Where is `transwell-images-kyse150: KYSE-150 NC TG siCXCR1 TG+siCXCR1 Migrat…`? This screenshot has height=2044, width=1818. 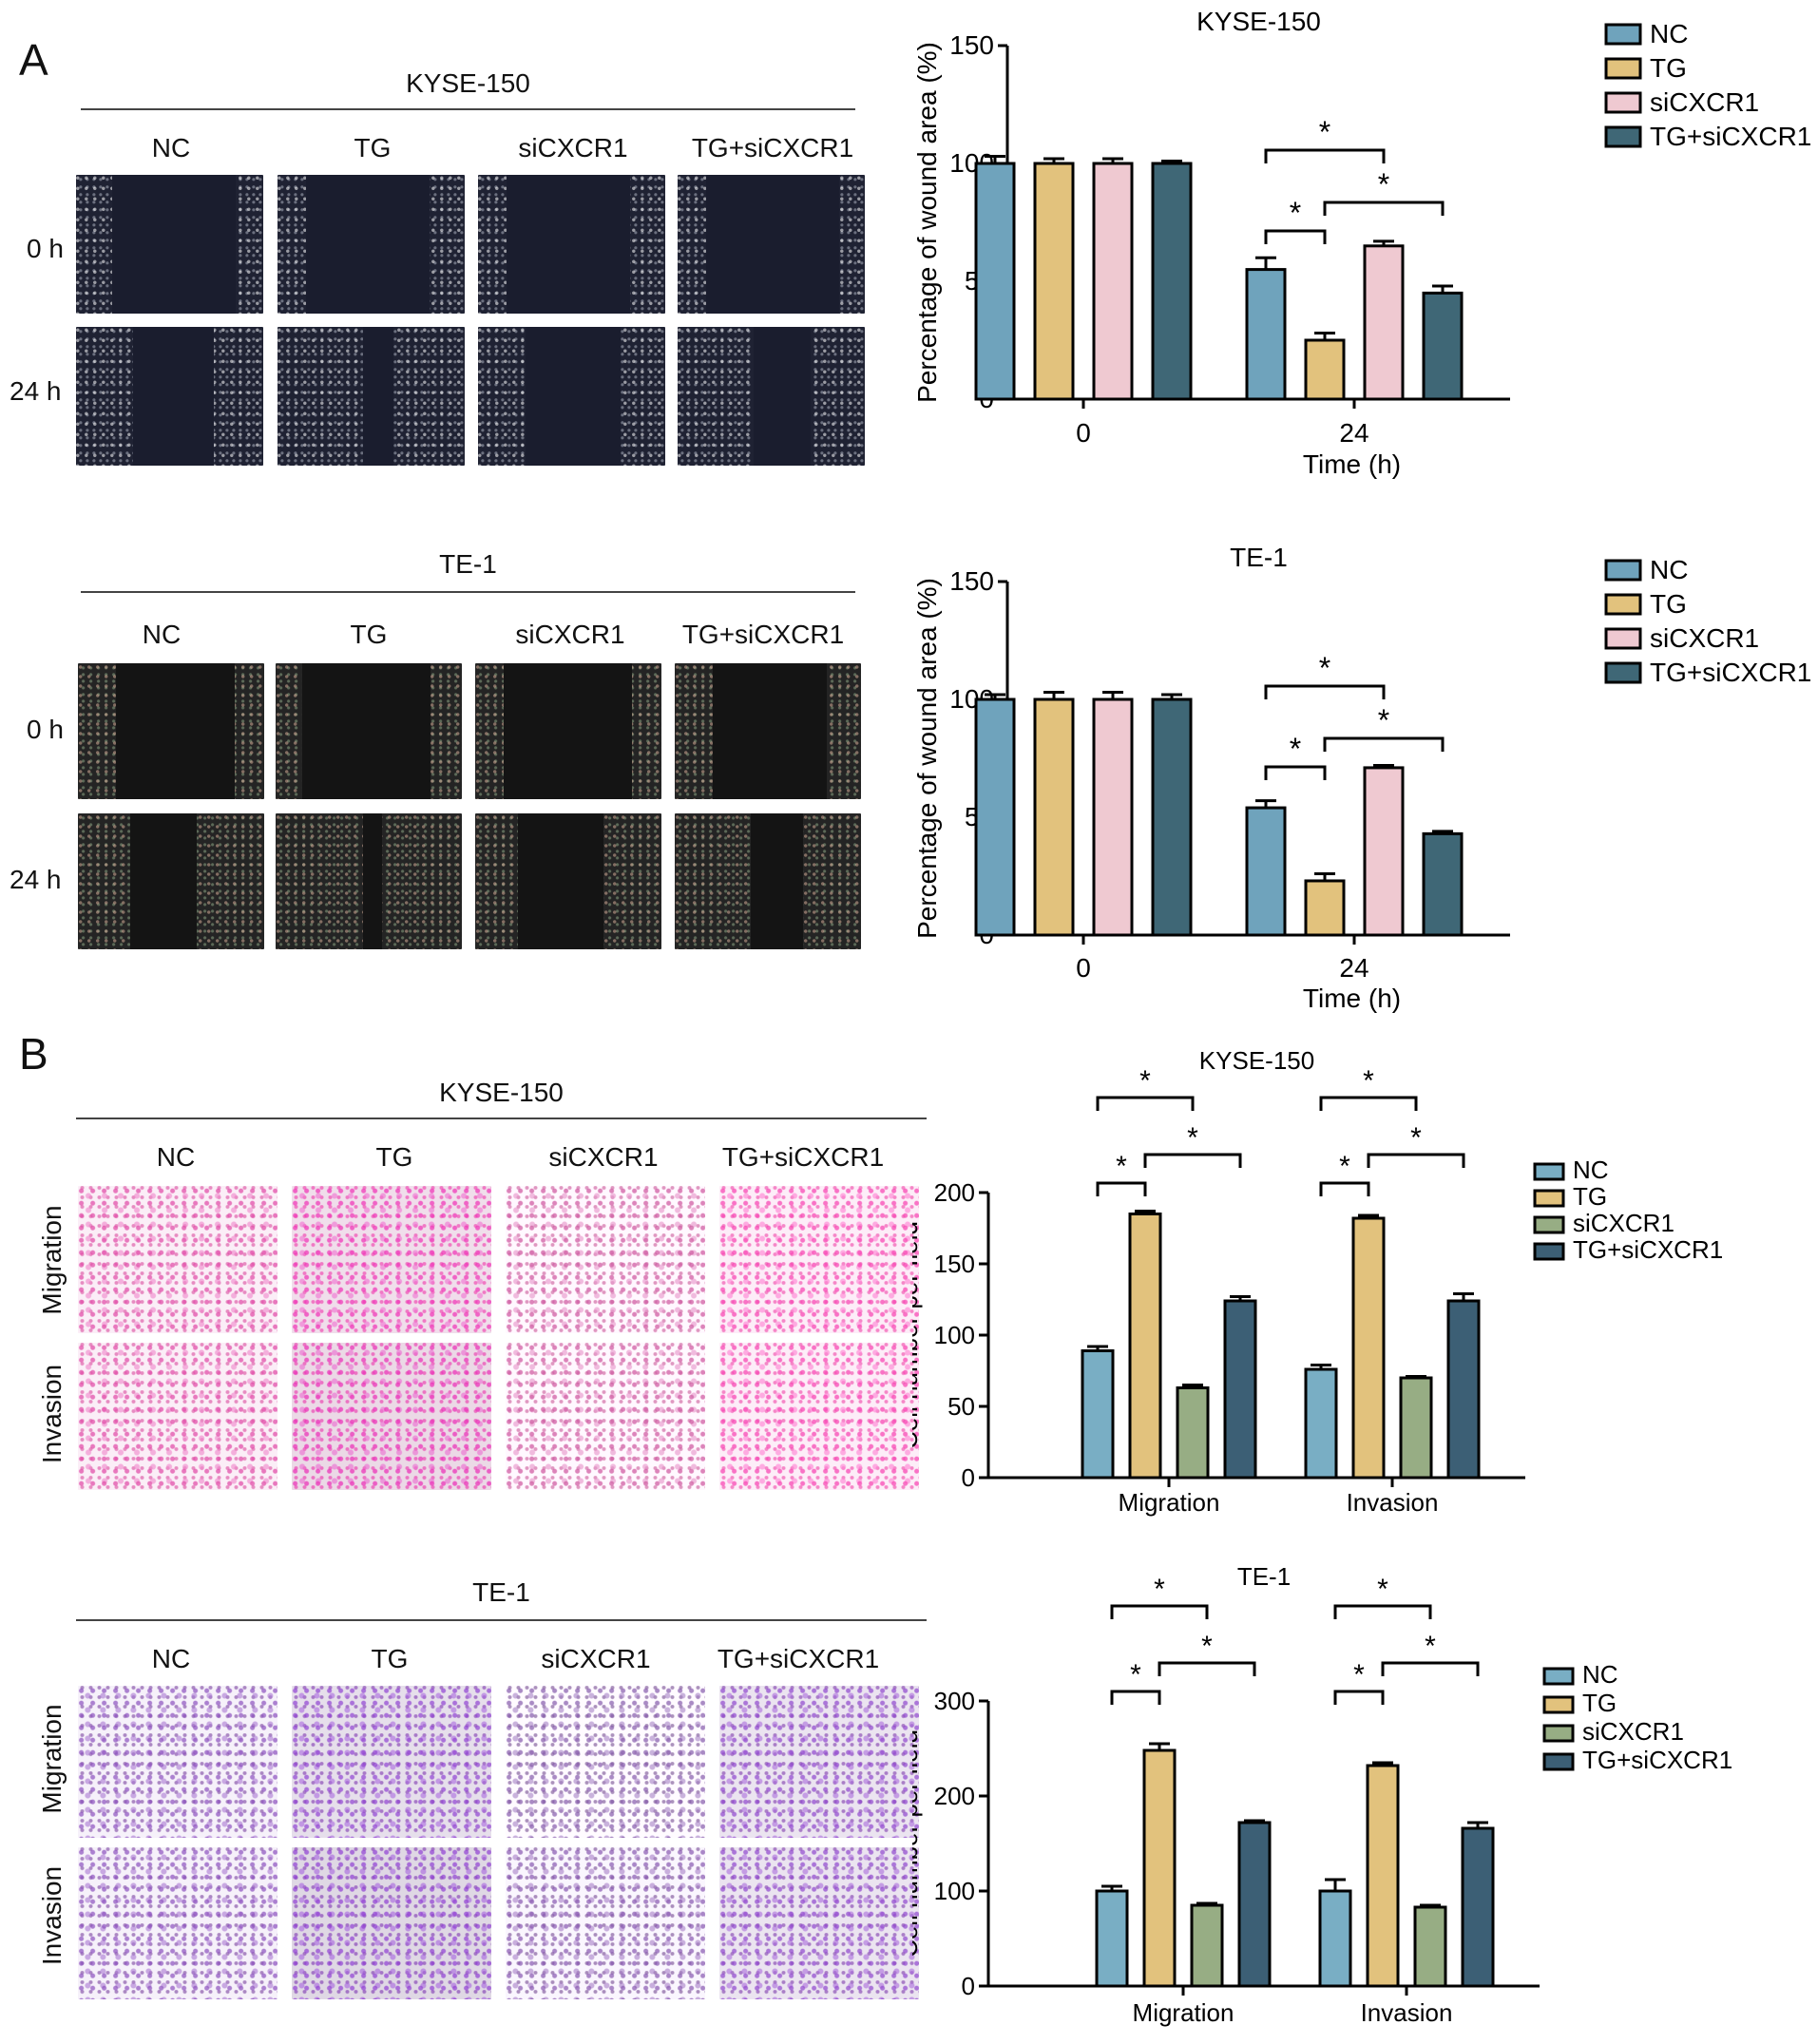 transwell-images-kyse150: KYSE-150 NC TG siCXCR1 TG+siCXCR1 Migrat… is located at coordinates (466, 1282).